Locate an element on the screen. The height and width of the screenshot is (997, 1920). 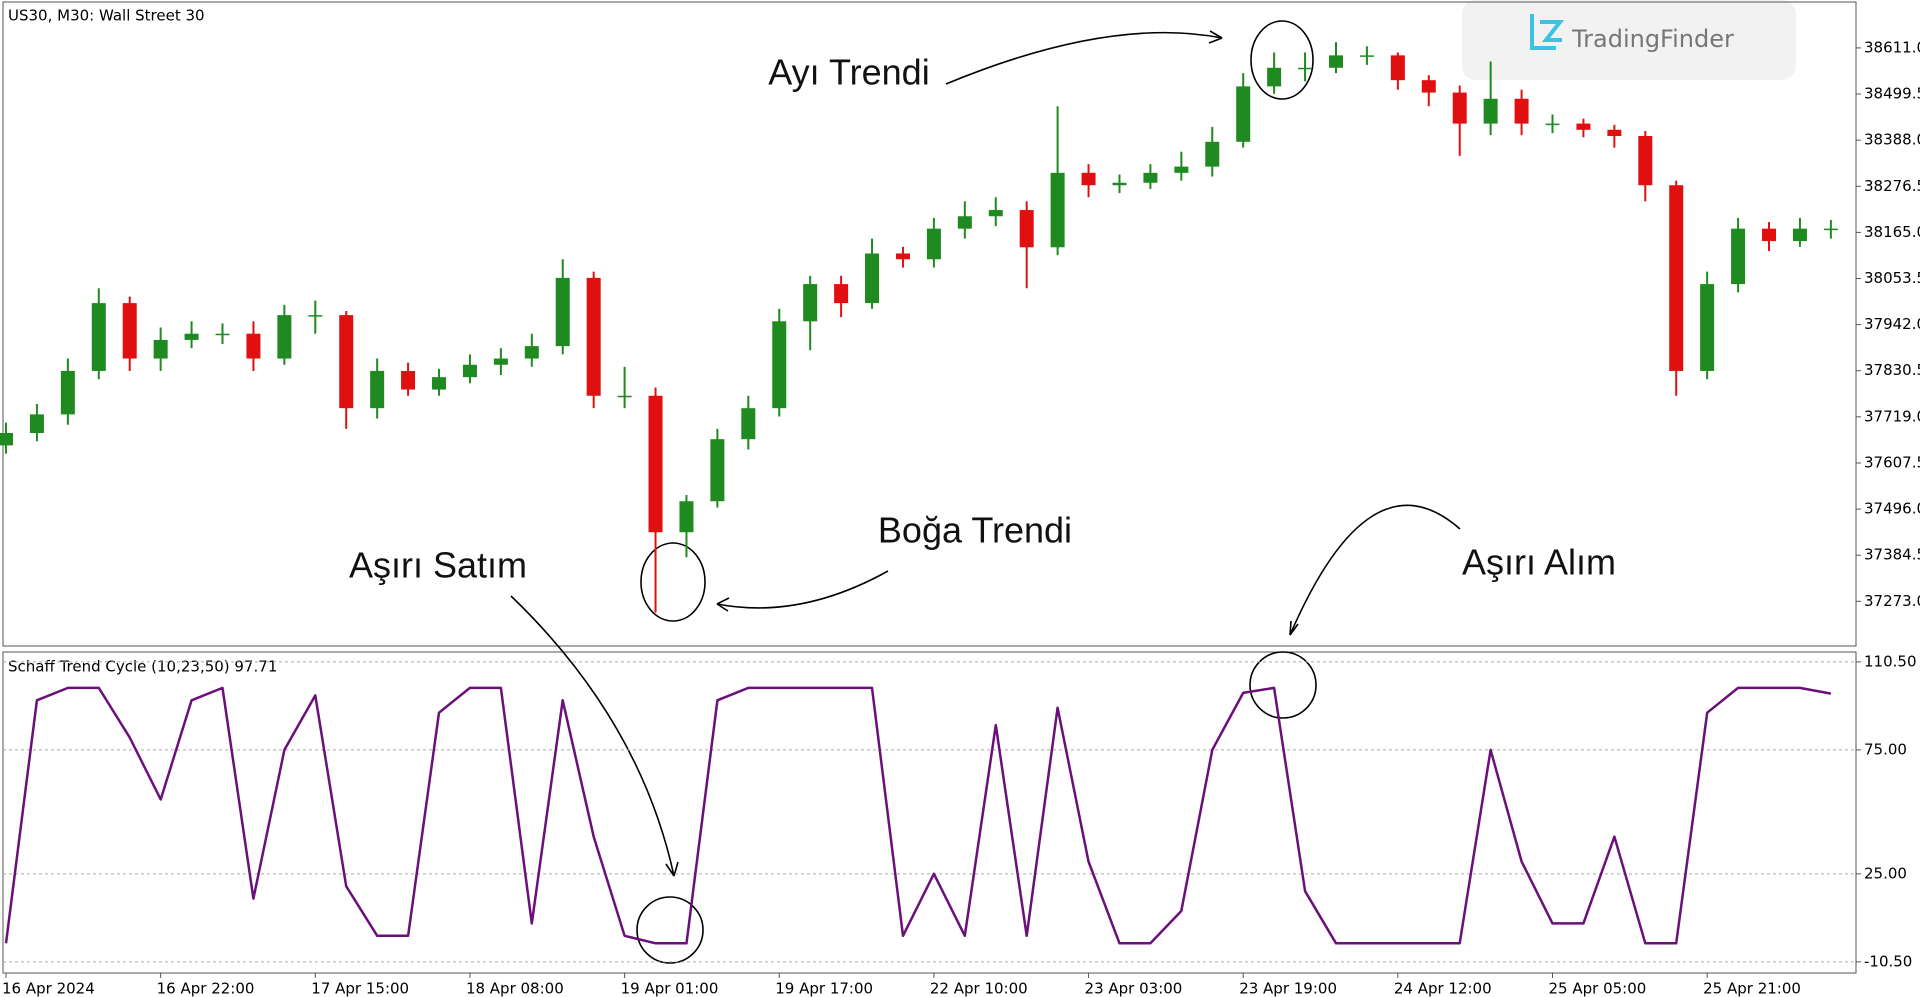
y-tick-label: 38499.5 is located at coordinates (1892, 94).